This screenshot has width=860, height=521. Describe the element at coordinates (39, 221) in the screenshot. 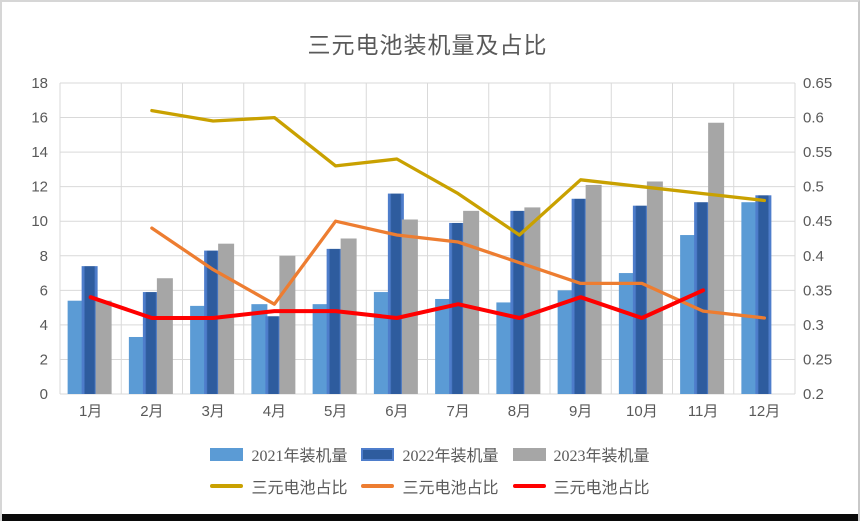

I see `left-axis-tick: 10` at that location.